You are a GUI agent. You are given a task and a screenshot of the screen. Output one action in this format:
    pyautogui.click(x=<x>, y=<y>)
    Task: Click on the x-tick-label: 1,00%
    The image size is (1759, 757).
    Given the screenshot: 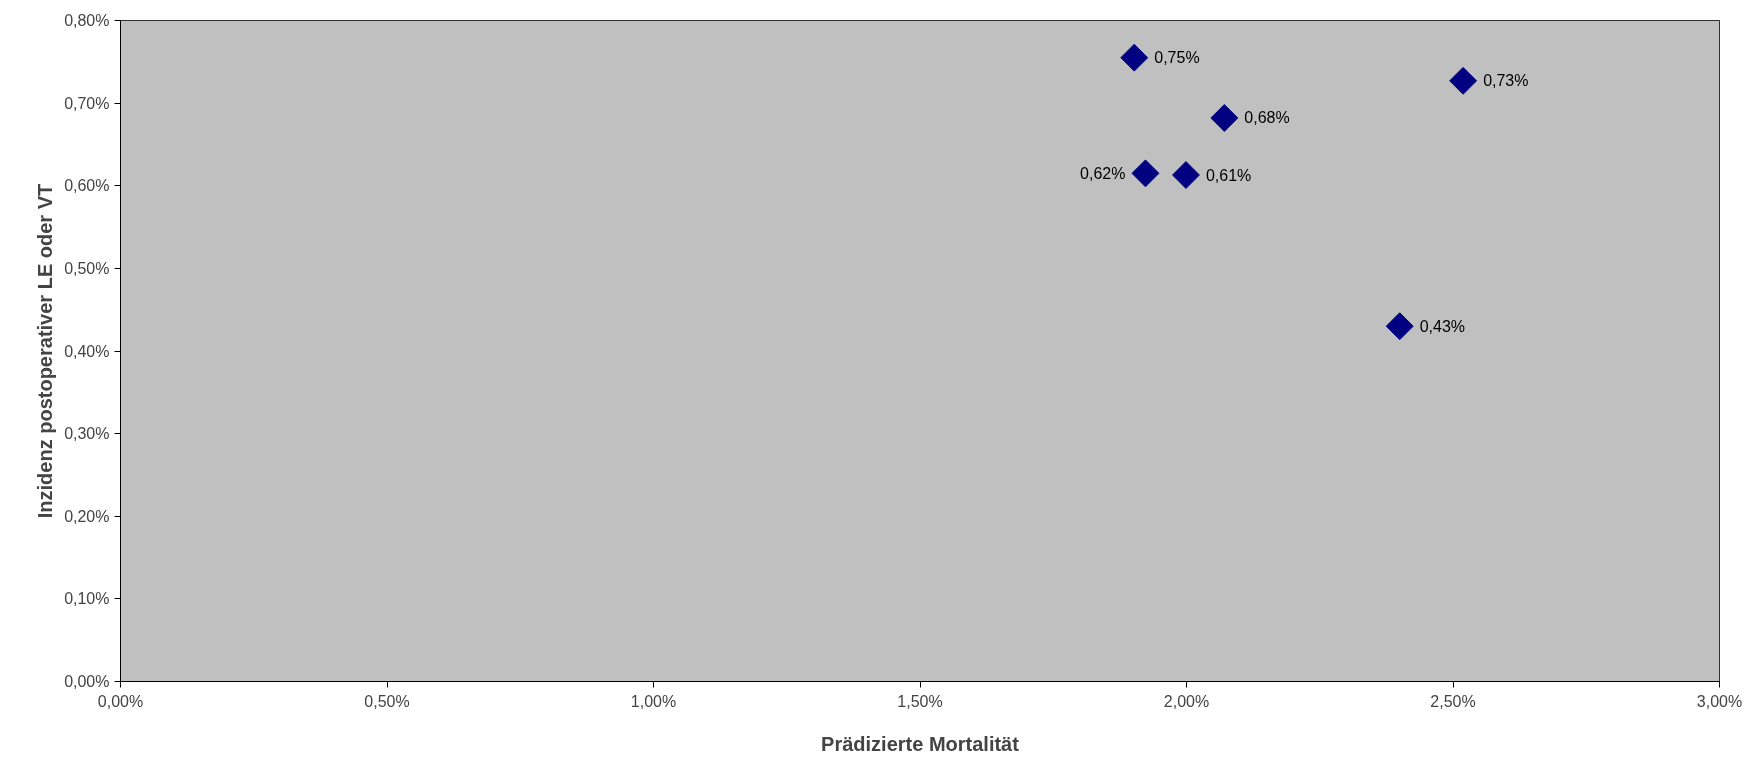 What is the action you would take?
    pyautogui.click(x=653, y=701)
    